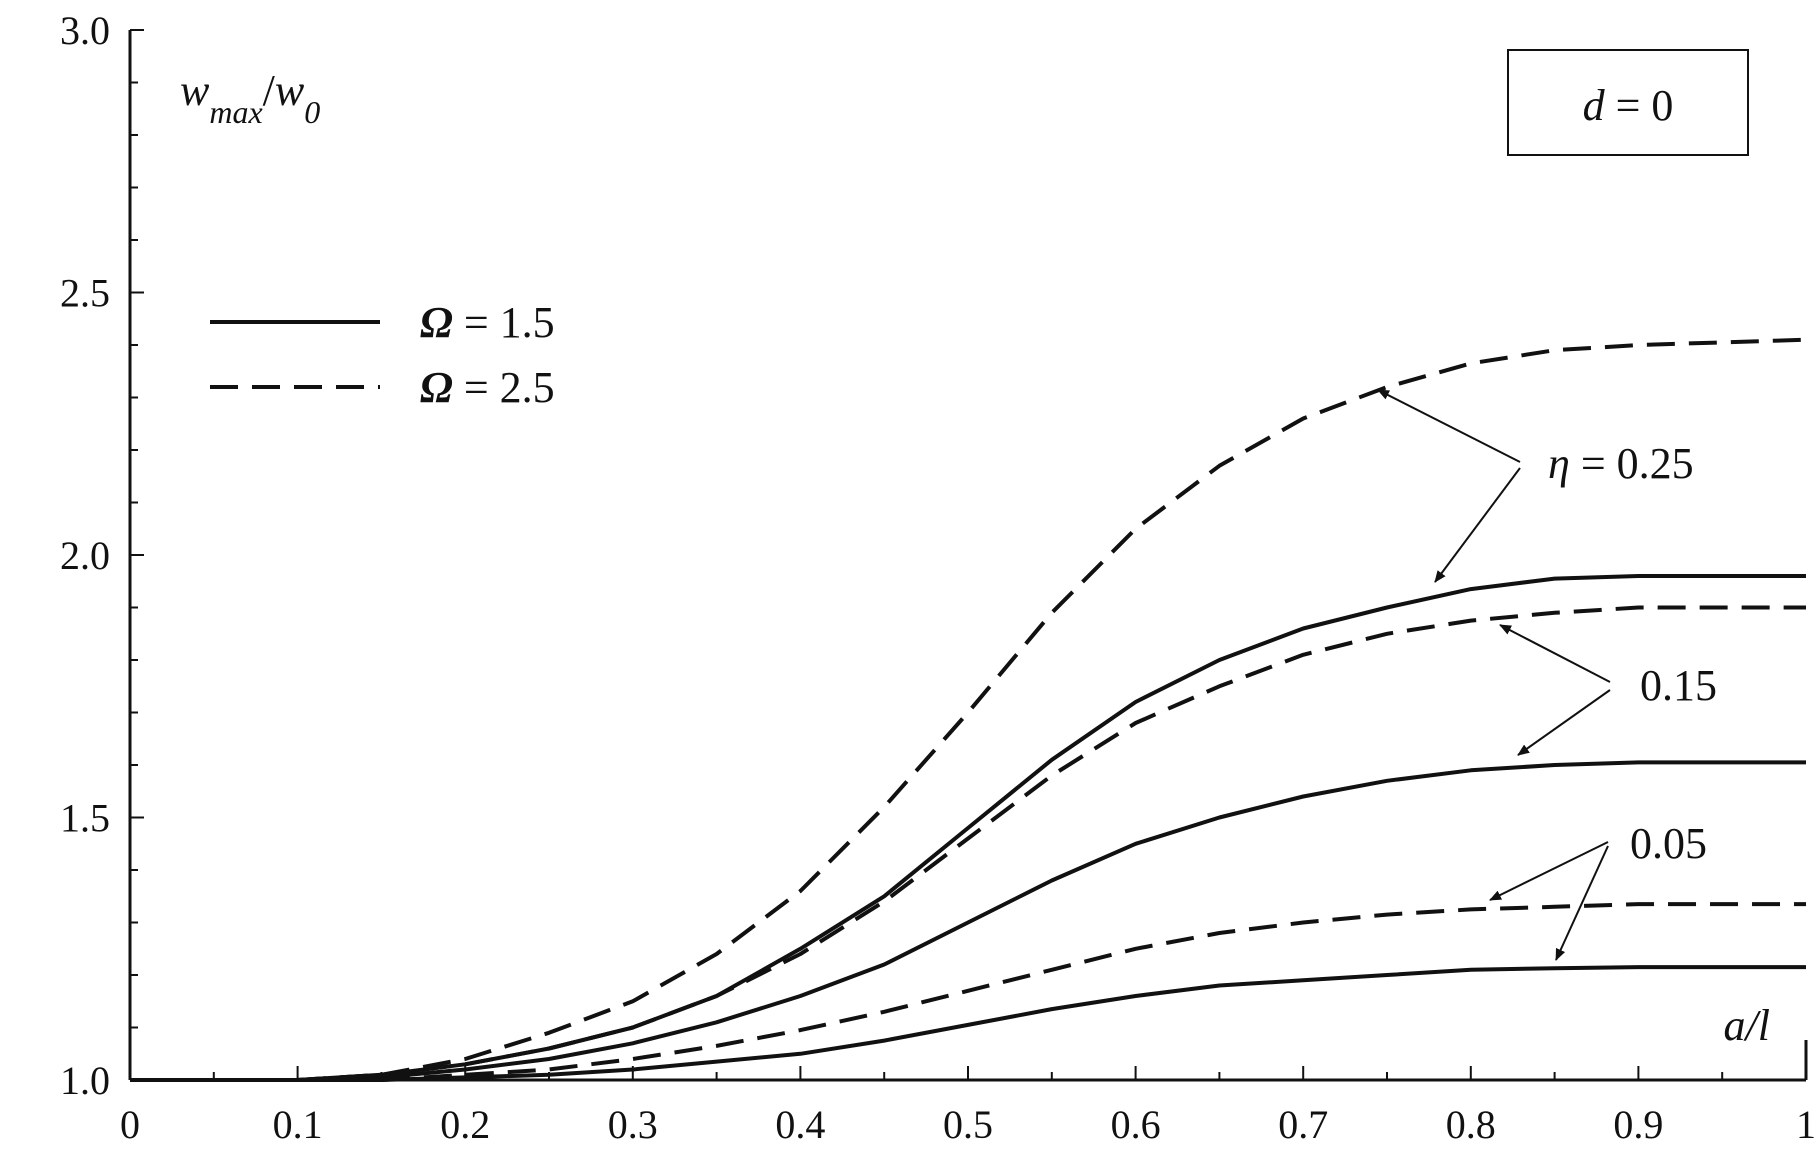 This screenshot has width=1816, height=1167. What do you see at coordinates (1471, 1124) in the screenshot?
I see `x-tick-label: 0.8` at bounding box center [1471, 1124].